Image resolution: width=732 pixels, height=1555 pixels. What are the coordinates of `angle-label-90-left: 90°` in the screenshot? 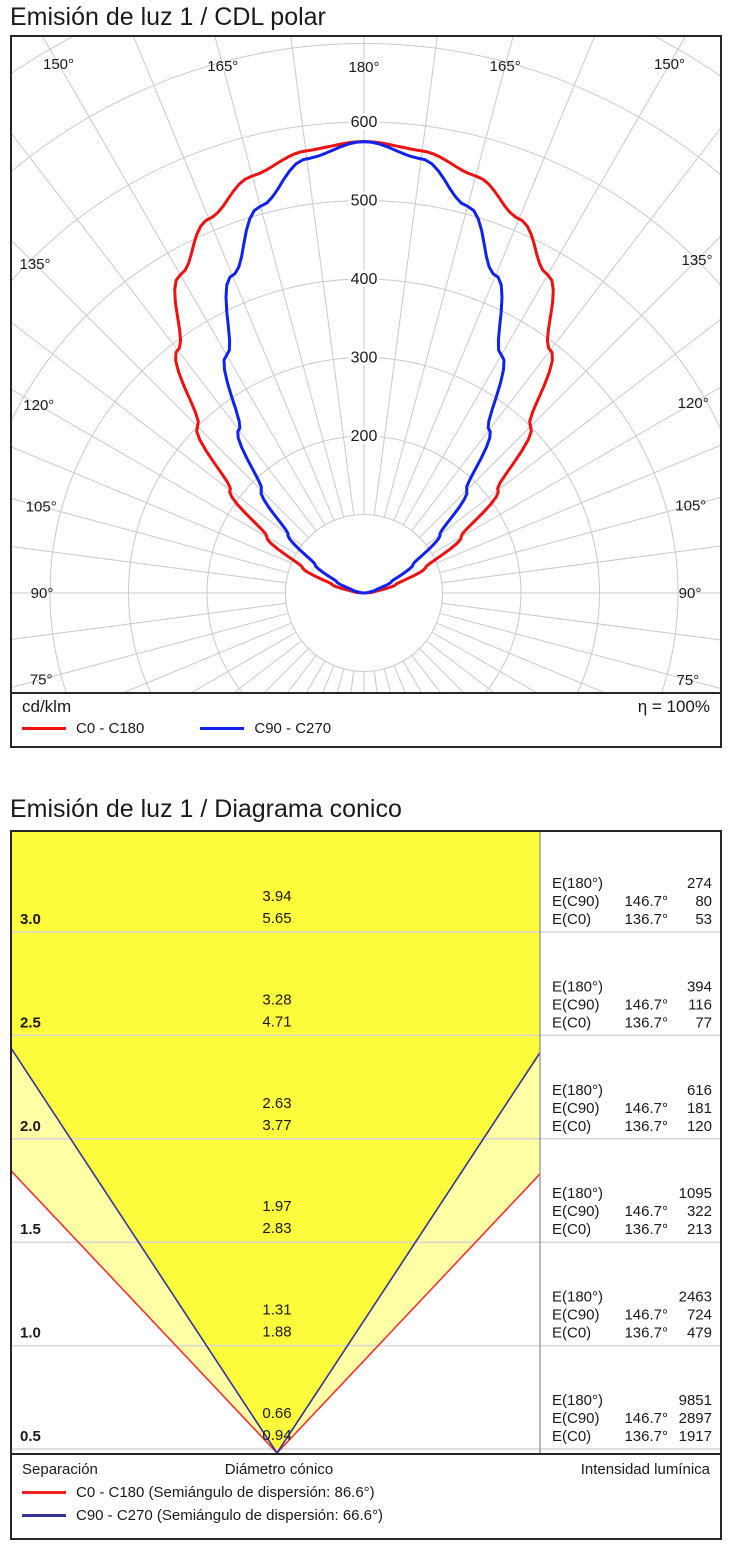 It's located at (42, 593).